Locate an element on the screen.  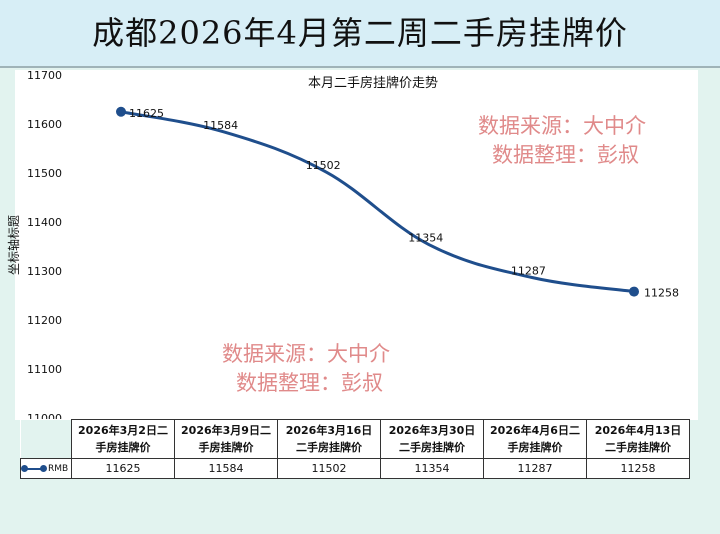
data-label: 11625 is located at coordinates (146, 113).